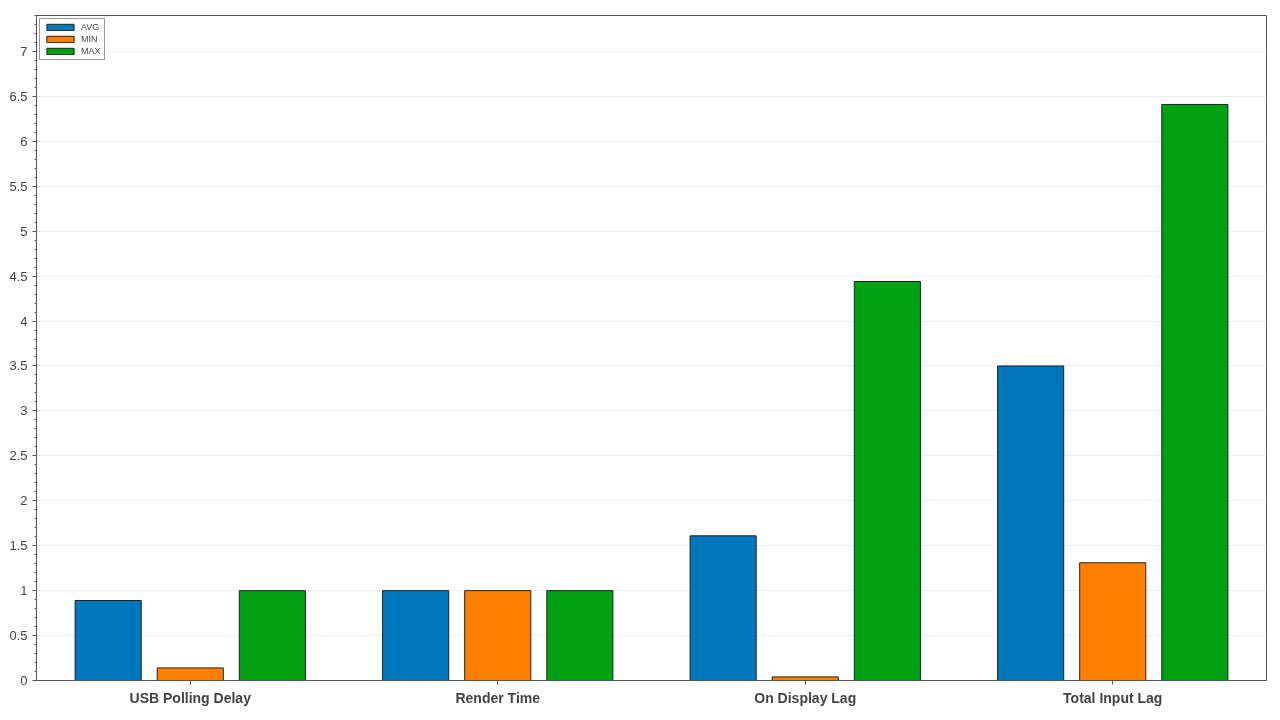  I want to click on y-tick-label: 2, so click(24, 501).